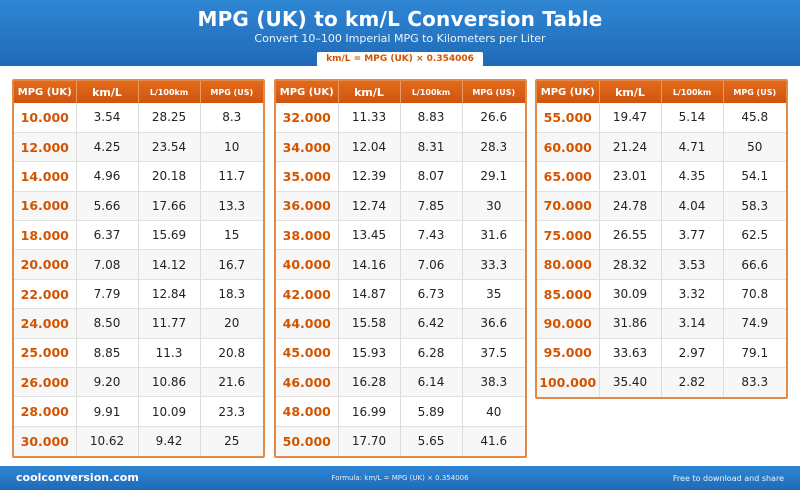 This screenshot has height=490, width=800. Describe the element at coordinates (45, 411) in the screenshot. I see `mpg-uk-cell: 28.000` at that location.